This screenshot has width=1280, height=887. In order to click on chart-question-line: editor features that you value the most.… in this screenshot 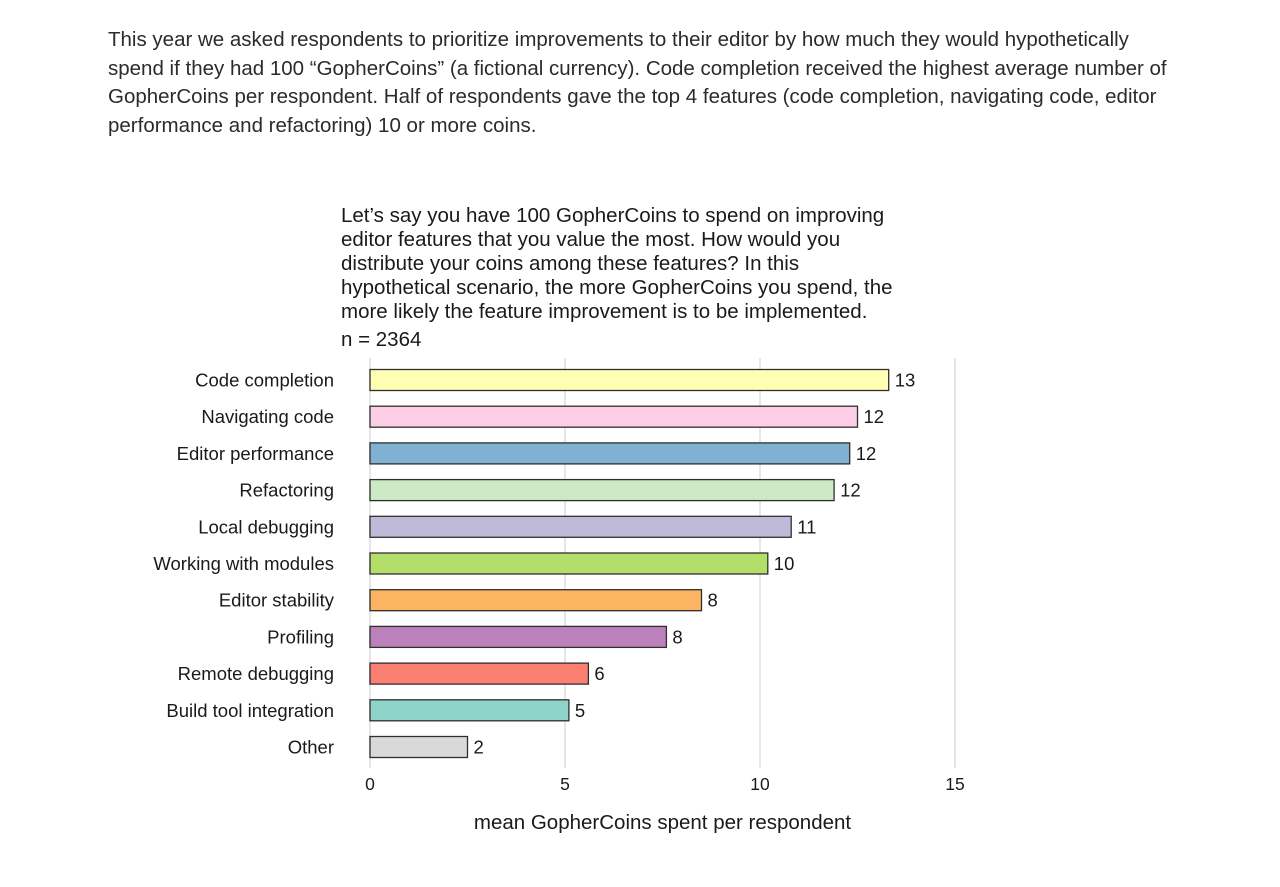, I will do `click(590, 239)`.